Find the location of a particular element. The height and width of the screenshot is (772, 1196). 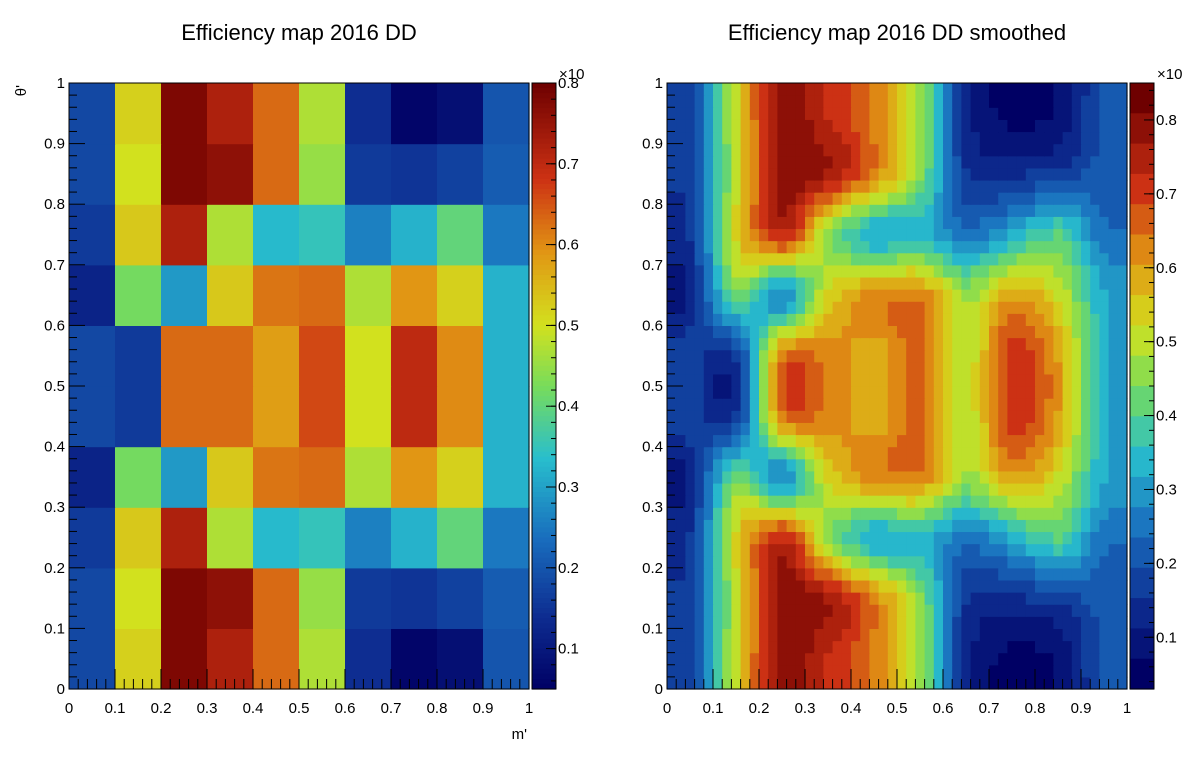

left-colorbar-tick-label: 0.3 is located at coordinates (568, 487).